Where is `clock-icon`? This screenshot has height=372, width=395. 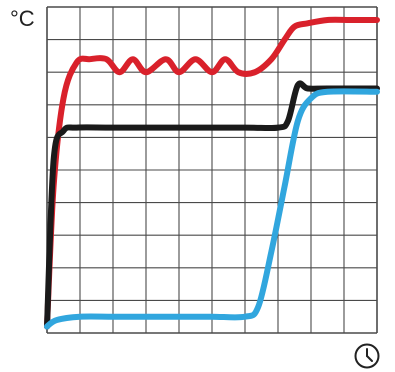
clock-icon is located at coordinates (367, 356).